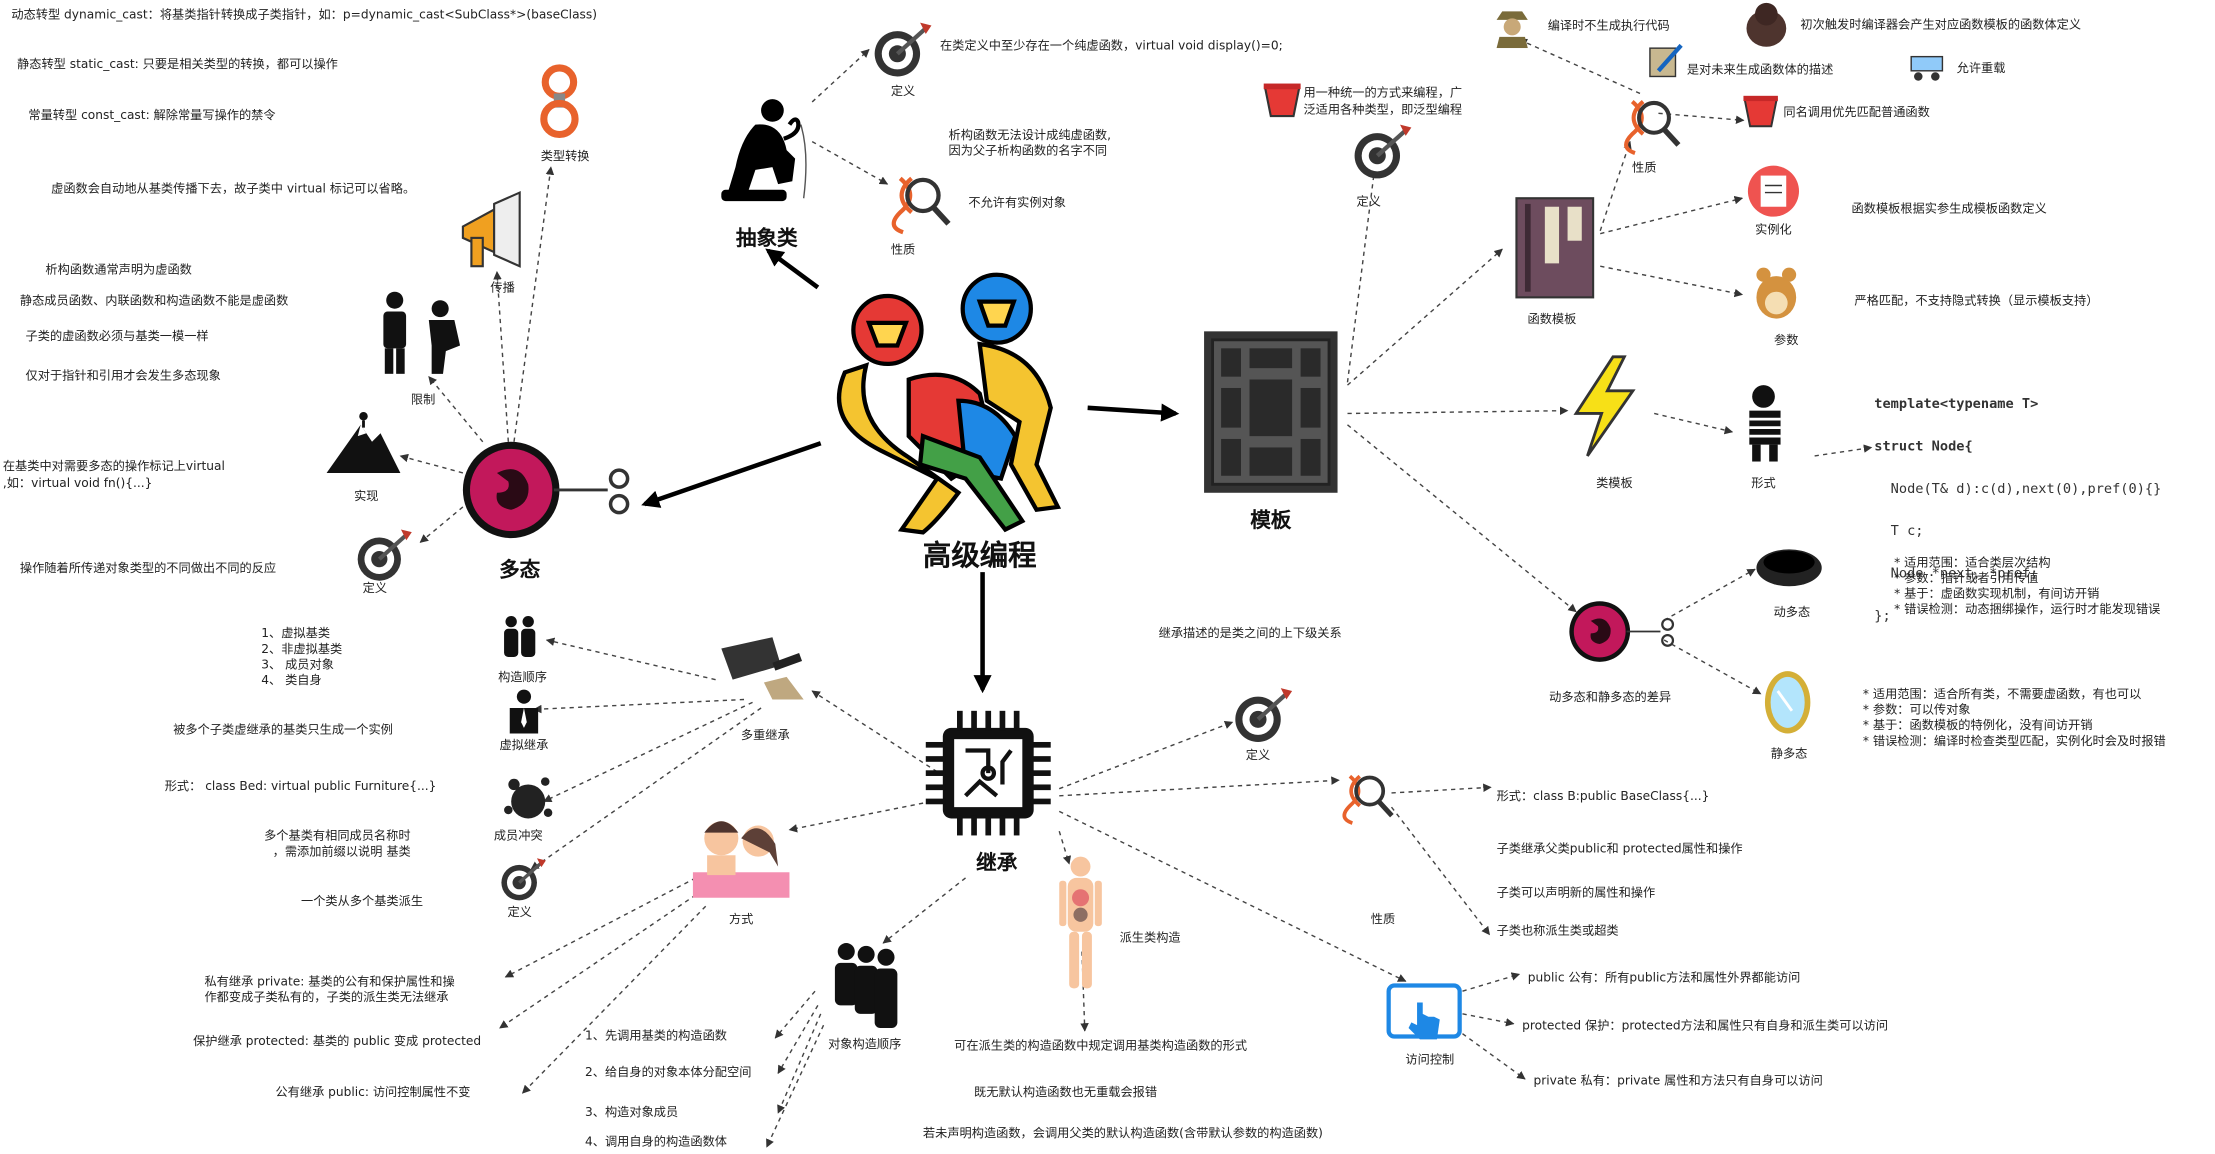 This screenshot has height=1154, width=2215. Describe the element at coordinates (1610, 698) in the screenshot. I see `poly-diff-label: 动多态和静多态的差异` at that location.